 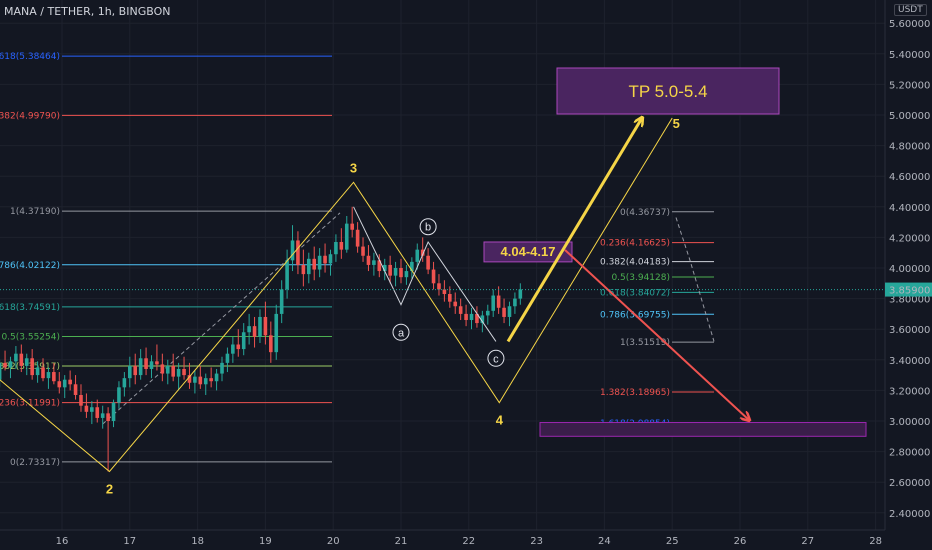 I want to click on price-tick-label: 4.40000, so click(x=909, y=208).